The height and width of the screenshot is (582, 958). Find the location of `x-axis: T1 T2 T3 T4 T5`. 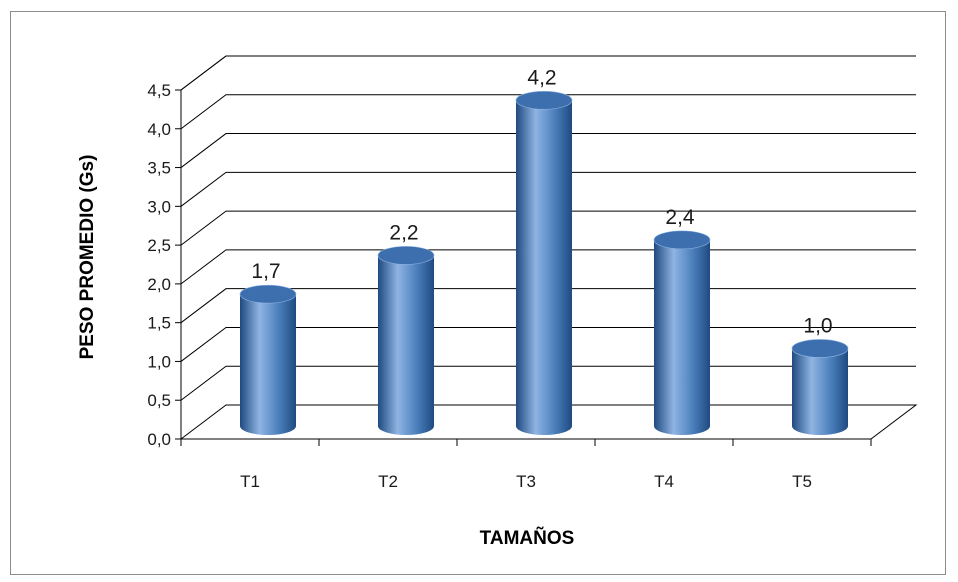

x-axis: T1 T2 T3 T4 T5 is located at coordinates (526, 464).